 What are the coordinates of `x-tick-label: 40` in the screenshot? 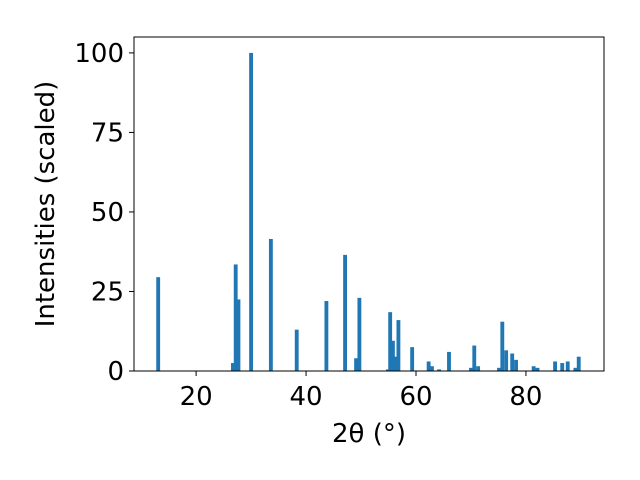 It's located at (306, 397).